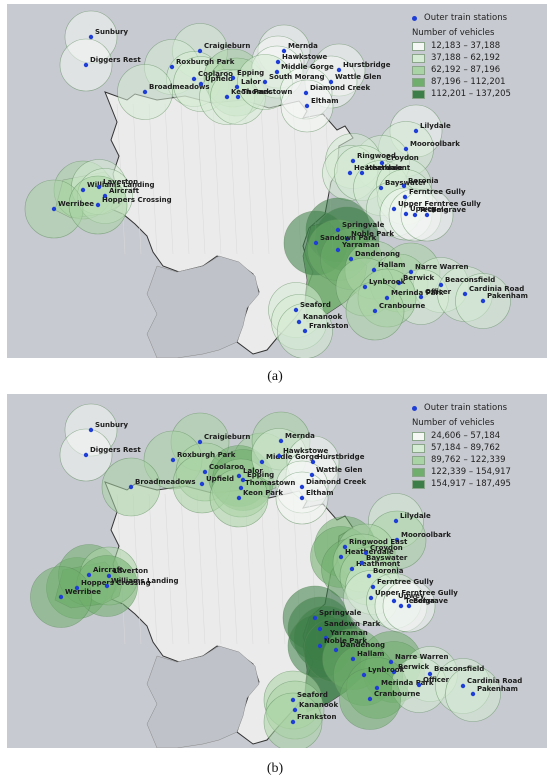  I want to click on legend-class-label: 12,183 – 37,188, so click(466, 46).